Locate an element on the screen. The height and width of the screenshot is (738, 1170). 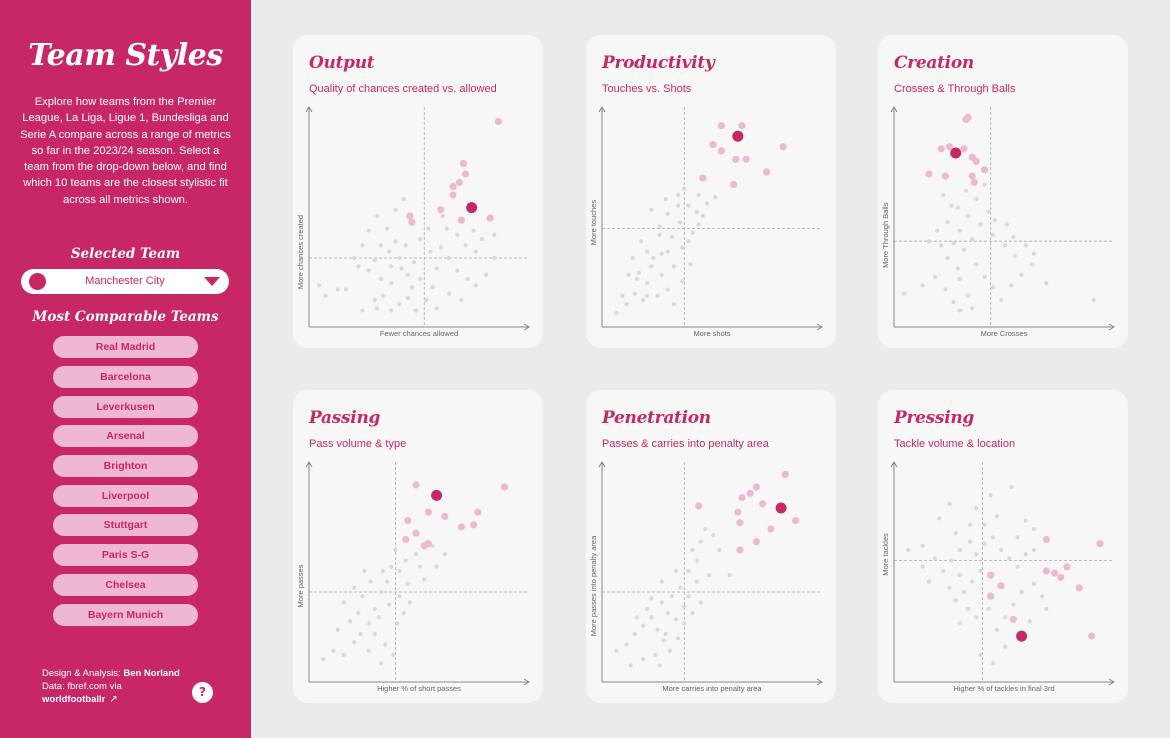
team-dropdown: Manchester City is located at coordinates (125, 281).